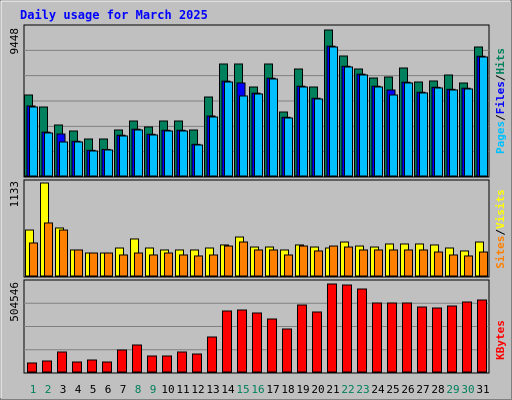  Describe the element at coordinates (500, 340) in the screenshot. I see `legend: KBytes` at that location.